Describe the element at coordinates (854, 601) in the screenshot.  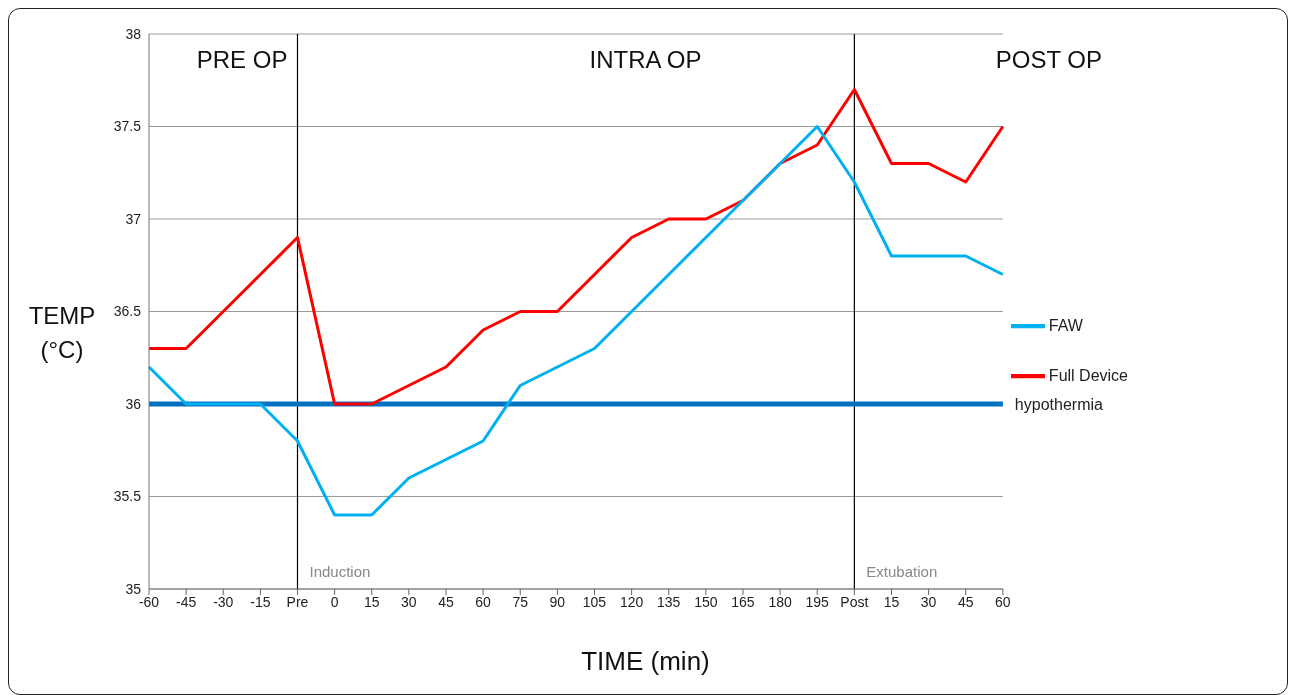
I see `x-tick-label: Post` at that location.